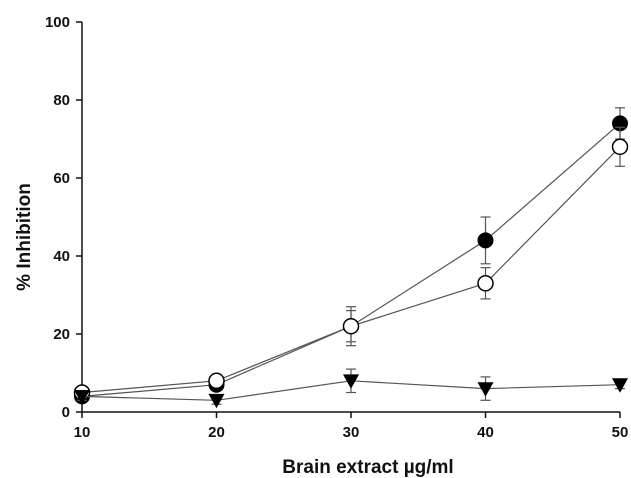 The image size is (631, 478). I want to click on y-tick-label: 60, so click(61, 178).